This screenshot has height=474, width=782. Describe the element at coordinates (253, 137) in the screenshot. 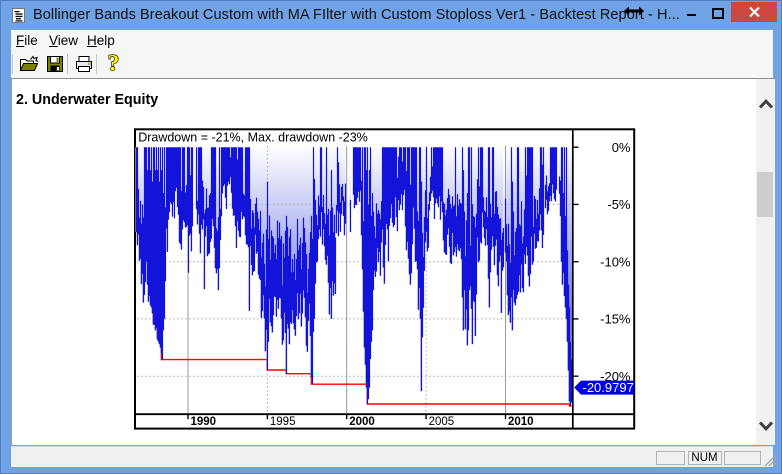

I see `svg-text:Drawdown = -21%, Max. drawdown: Drawdown = -21%, Max. drawdown -23%` at that location.